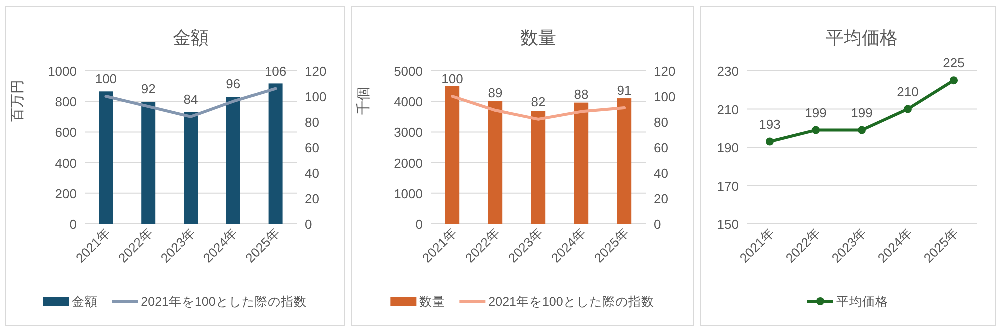 The height and width of the screenshot is (332, 998). What do you see at coordinates (770, 124) in the screenshot?
I see `data-label: 193` at bounding box center [770, 124].